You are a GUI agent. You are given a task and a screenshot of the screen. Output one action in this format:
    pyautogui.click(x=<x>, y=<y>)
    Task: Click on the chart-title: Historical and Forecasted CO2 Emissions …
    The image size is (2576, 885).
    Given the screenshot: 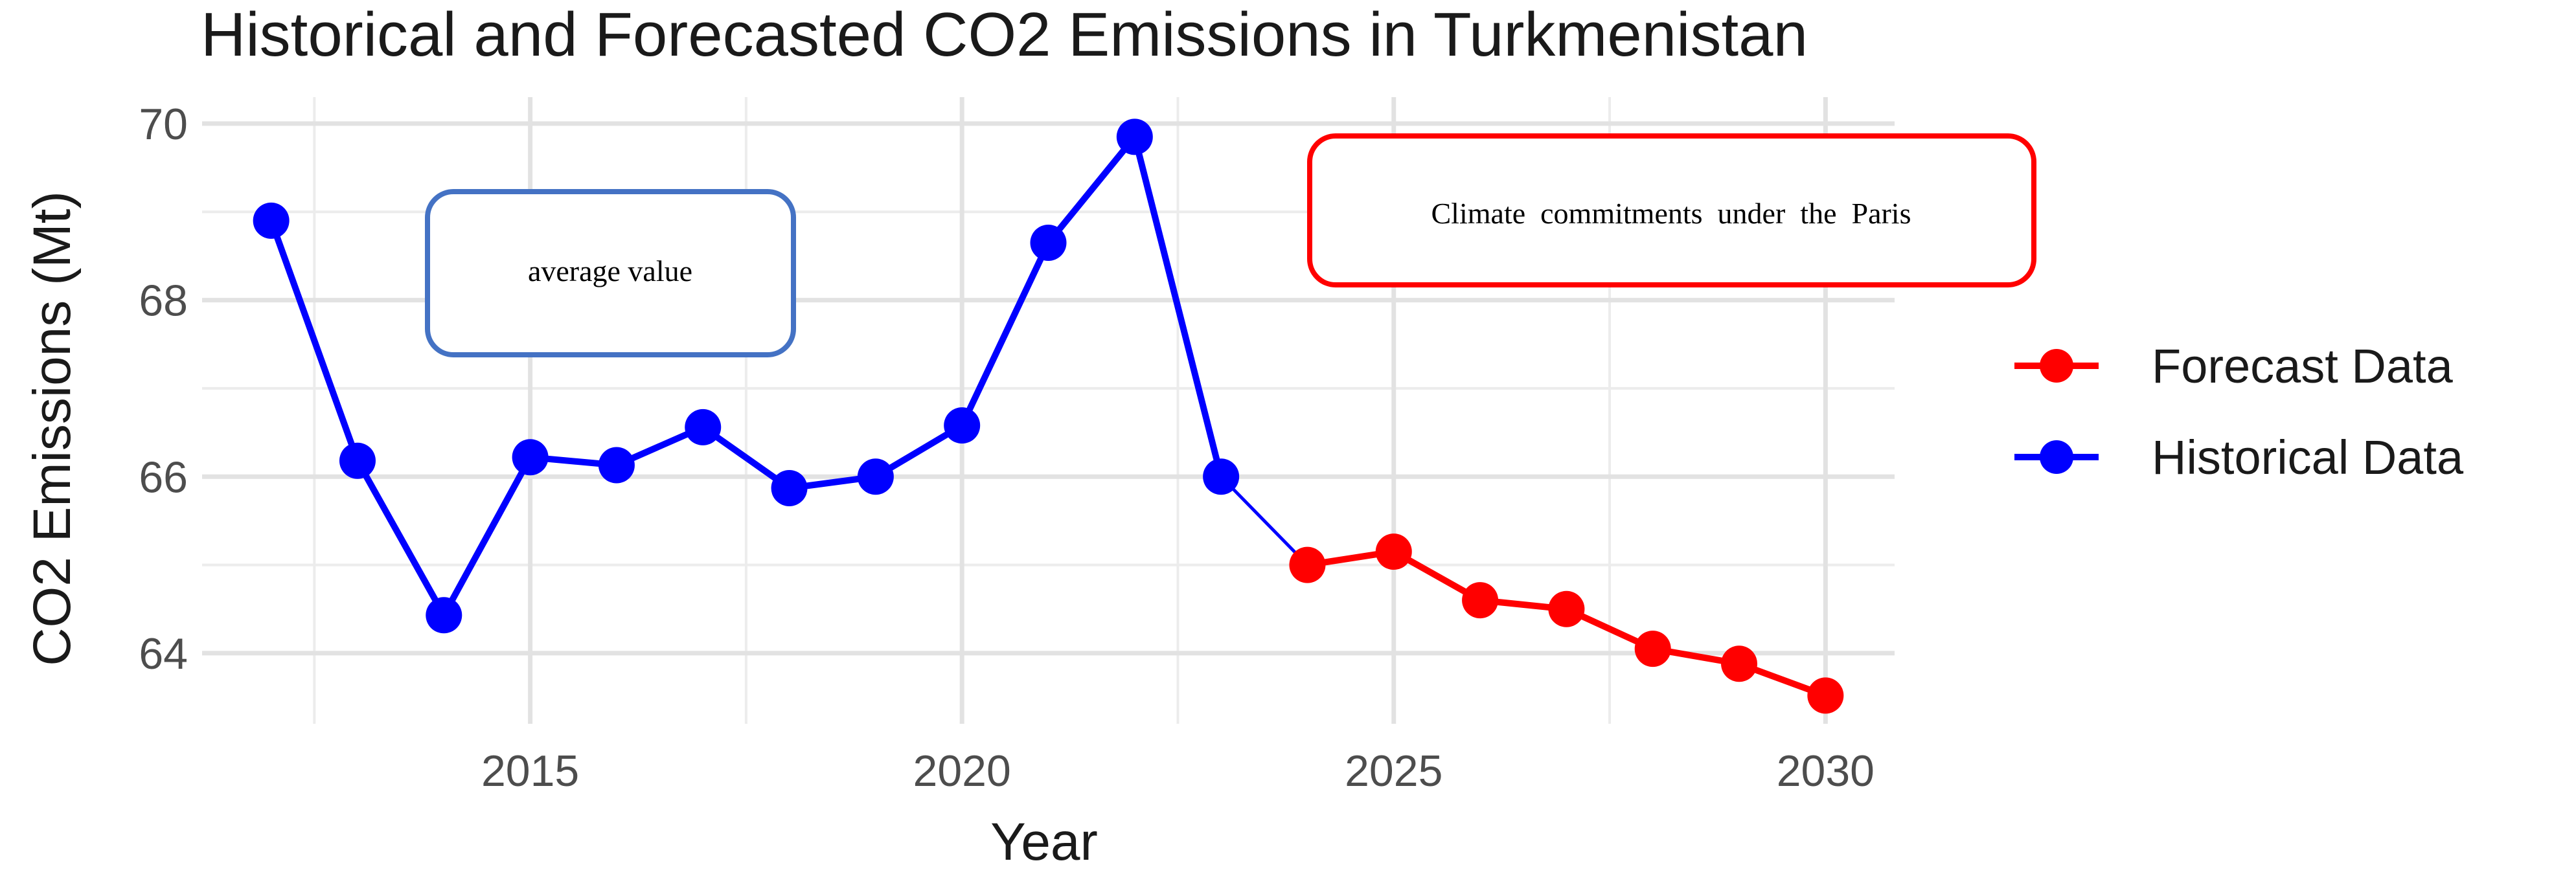 What is the action you would take?
    pyautogui.click(x=1005, y=34)
    